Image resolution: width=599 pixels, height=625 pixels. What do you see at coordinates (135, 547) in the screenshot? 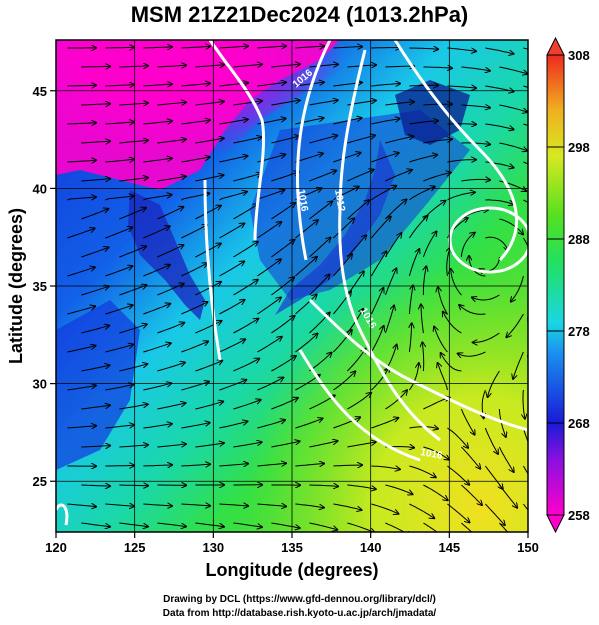
I see `x-tick-label: 125` at bounding box center [135, 547].